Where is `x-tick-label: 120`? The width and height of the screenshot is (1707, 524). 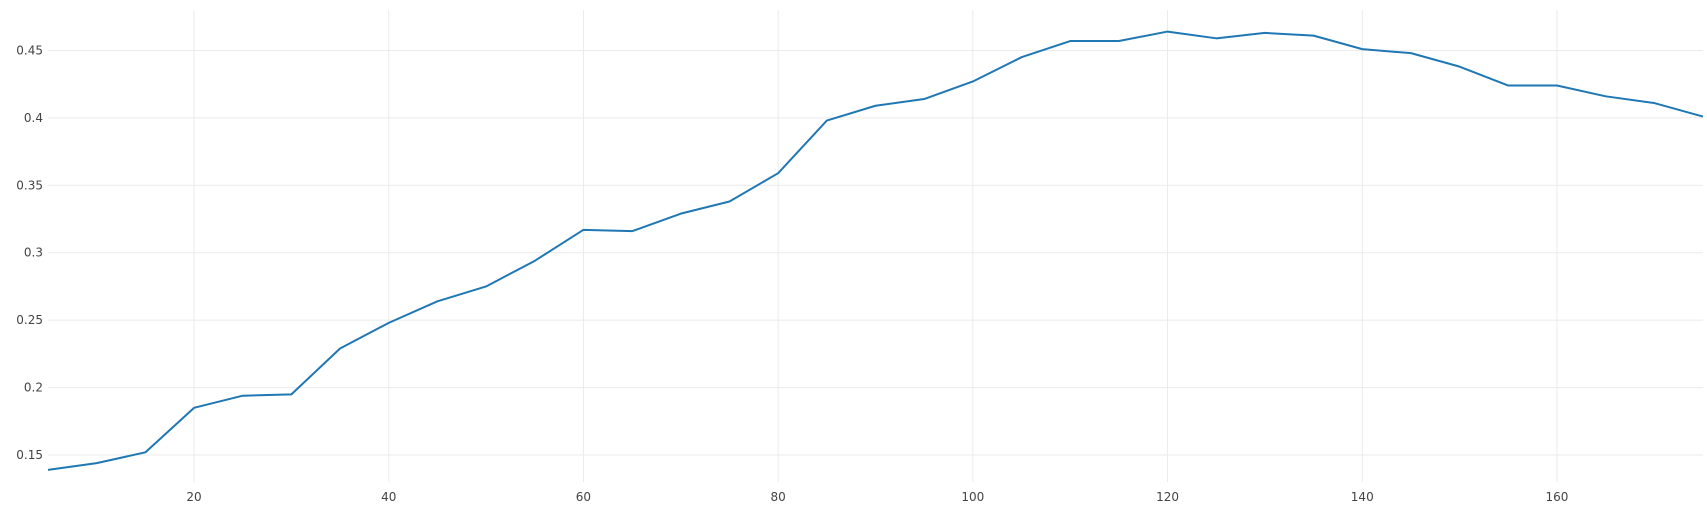 x-tick-label: 120 is located at coordinates (1167, 497).